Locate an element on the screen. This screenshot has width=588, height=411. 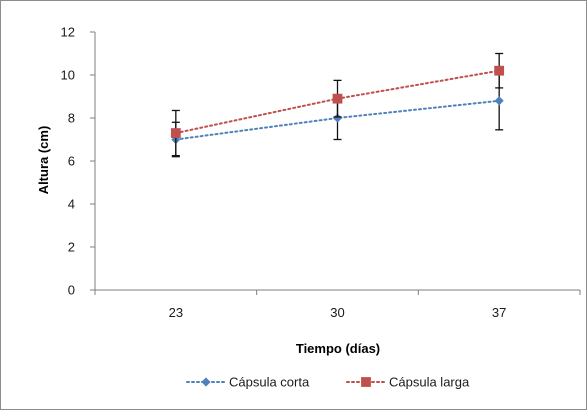
legend-label: Cápsula corta is located at coordinates (269, 382).